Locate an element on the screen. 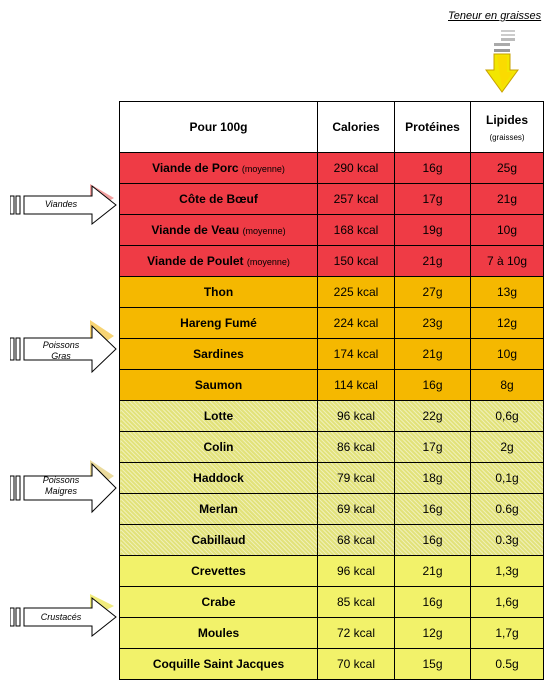 This screenshot has height=685, width=559. lipids-cell: 0.6g is located at coordinates (507, 509).